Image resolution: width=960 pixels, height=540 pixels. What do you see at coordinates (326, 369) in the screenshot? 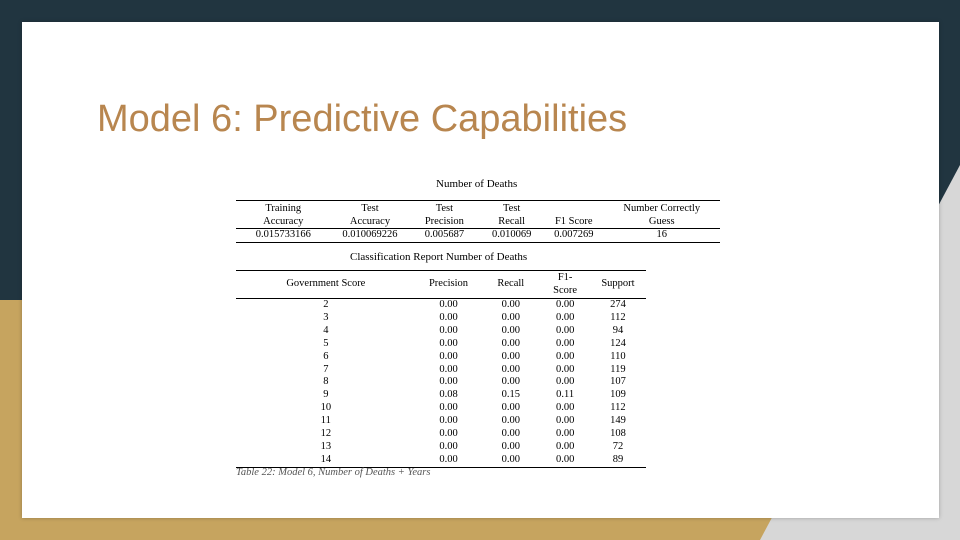
I see `report-cell: 7` at bounding box center [326, 369].